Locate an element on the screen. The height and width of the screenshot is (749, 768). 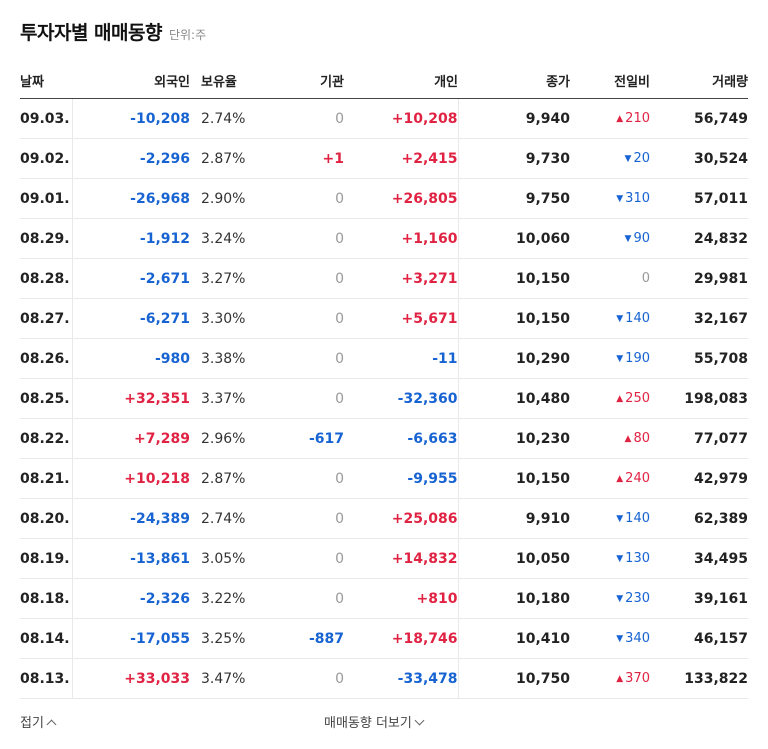
col-institution: 기관 is located at coordinates (309, 80).